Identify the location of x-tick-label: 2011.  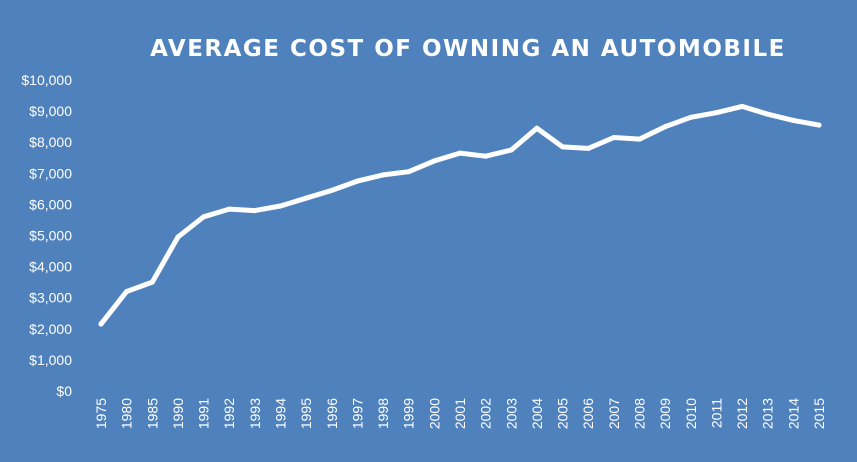
(716, 413).